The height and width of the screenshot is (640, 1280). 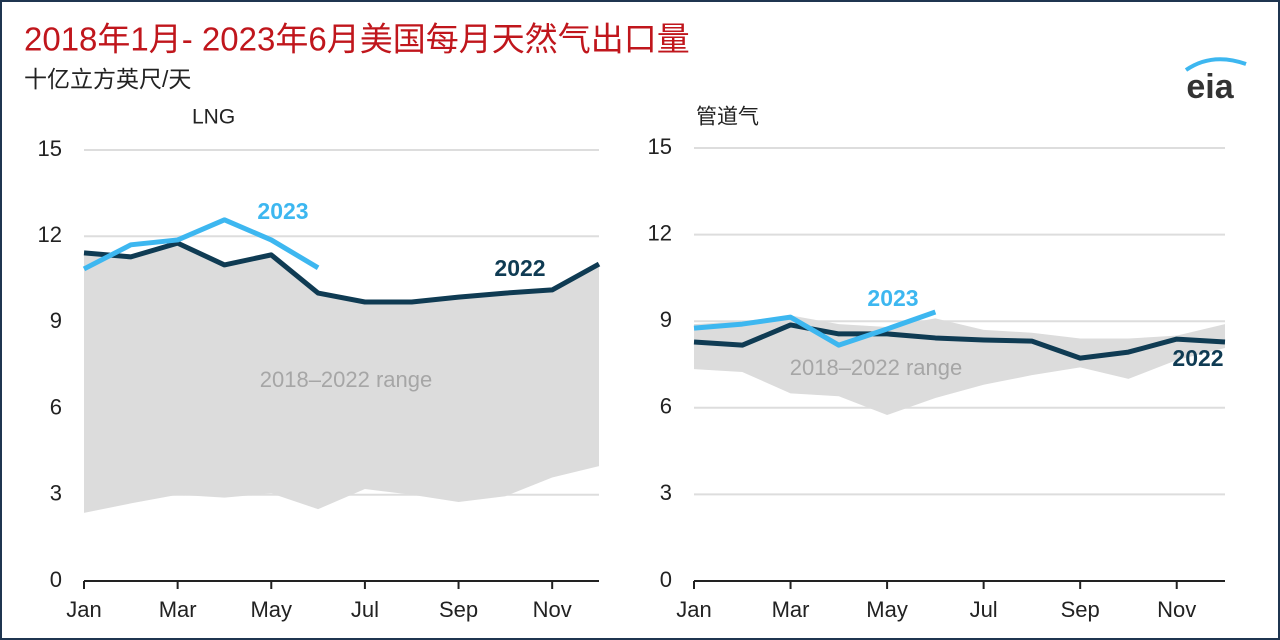 What do you see at coordinates (107, 79) in the screenshot?
I see `subtitle: 十亿立方英尺/天` at bounding box center [107, 79].